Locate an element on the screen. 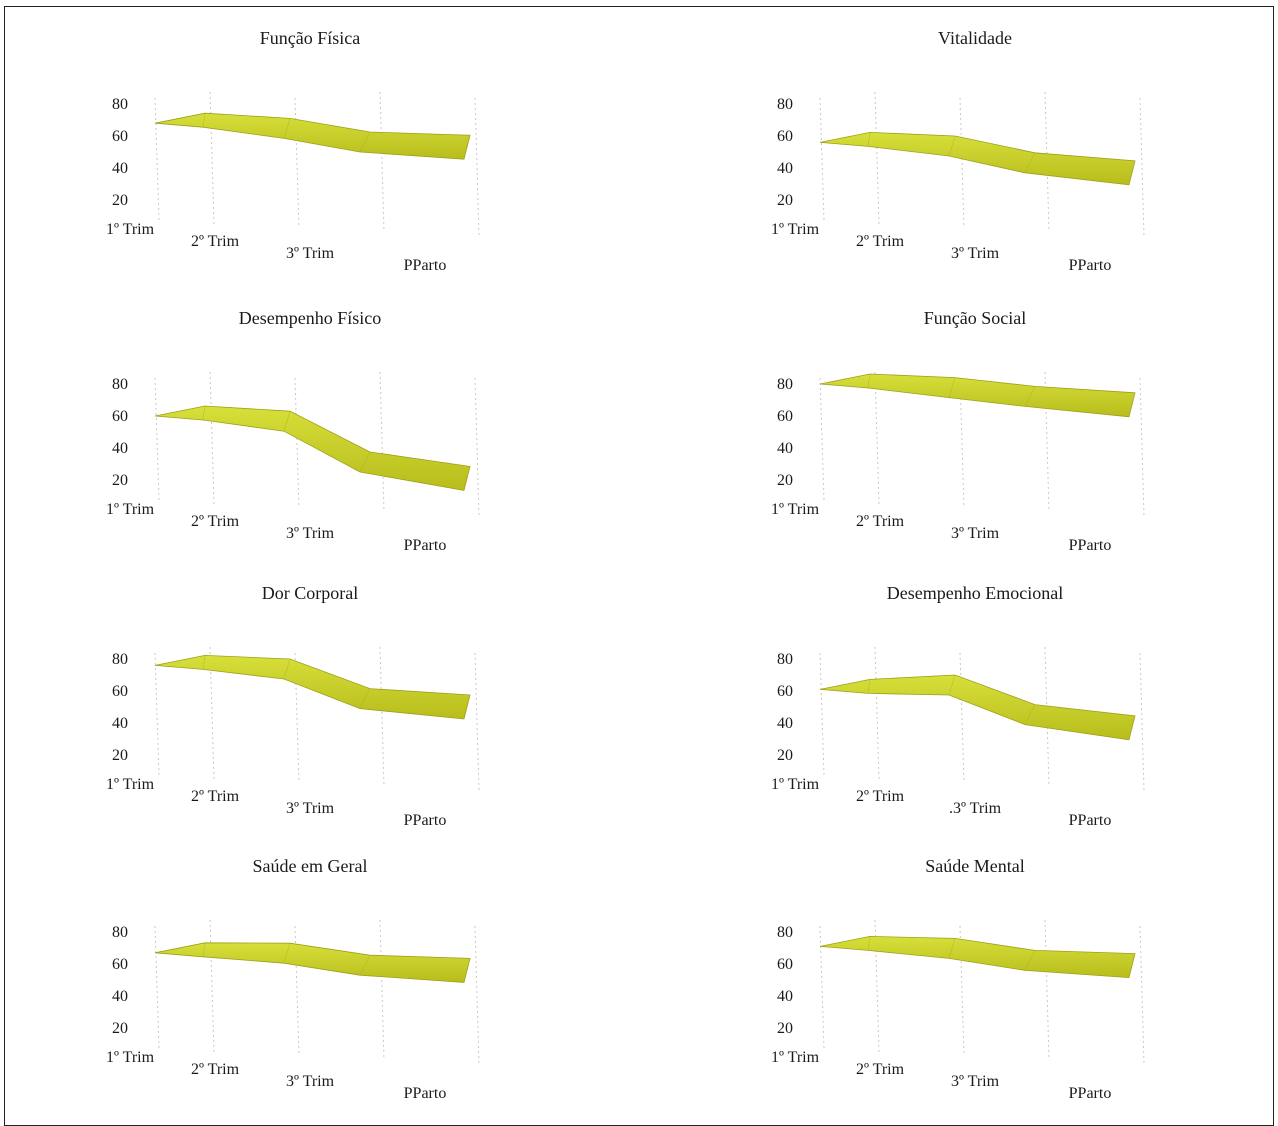 Image resolution: width=1278 pixels, height=1126 pixels. chart-title: Vitalidade is located at coordinates (975, 38).